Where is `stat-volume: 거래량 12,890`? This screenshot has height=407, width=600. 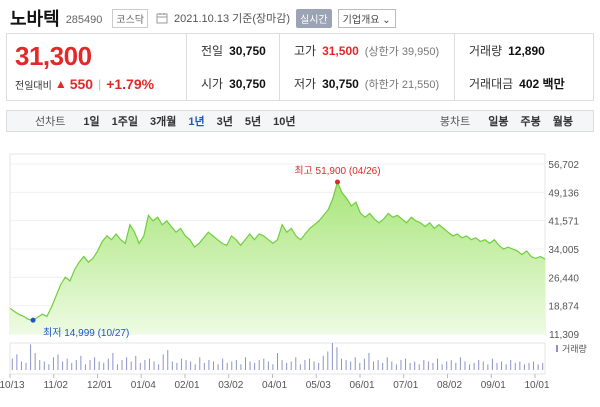 stat-volume: 거래량 12,890 is located at coordinates (523, 50).